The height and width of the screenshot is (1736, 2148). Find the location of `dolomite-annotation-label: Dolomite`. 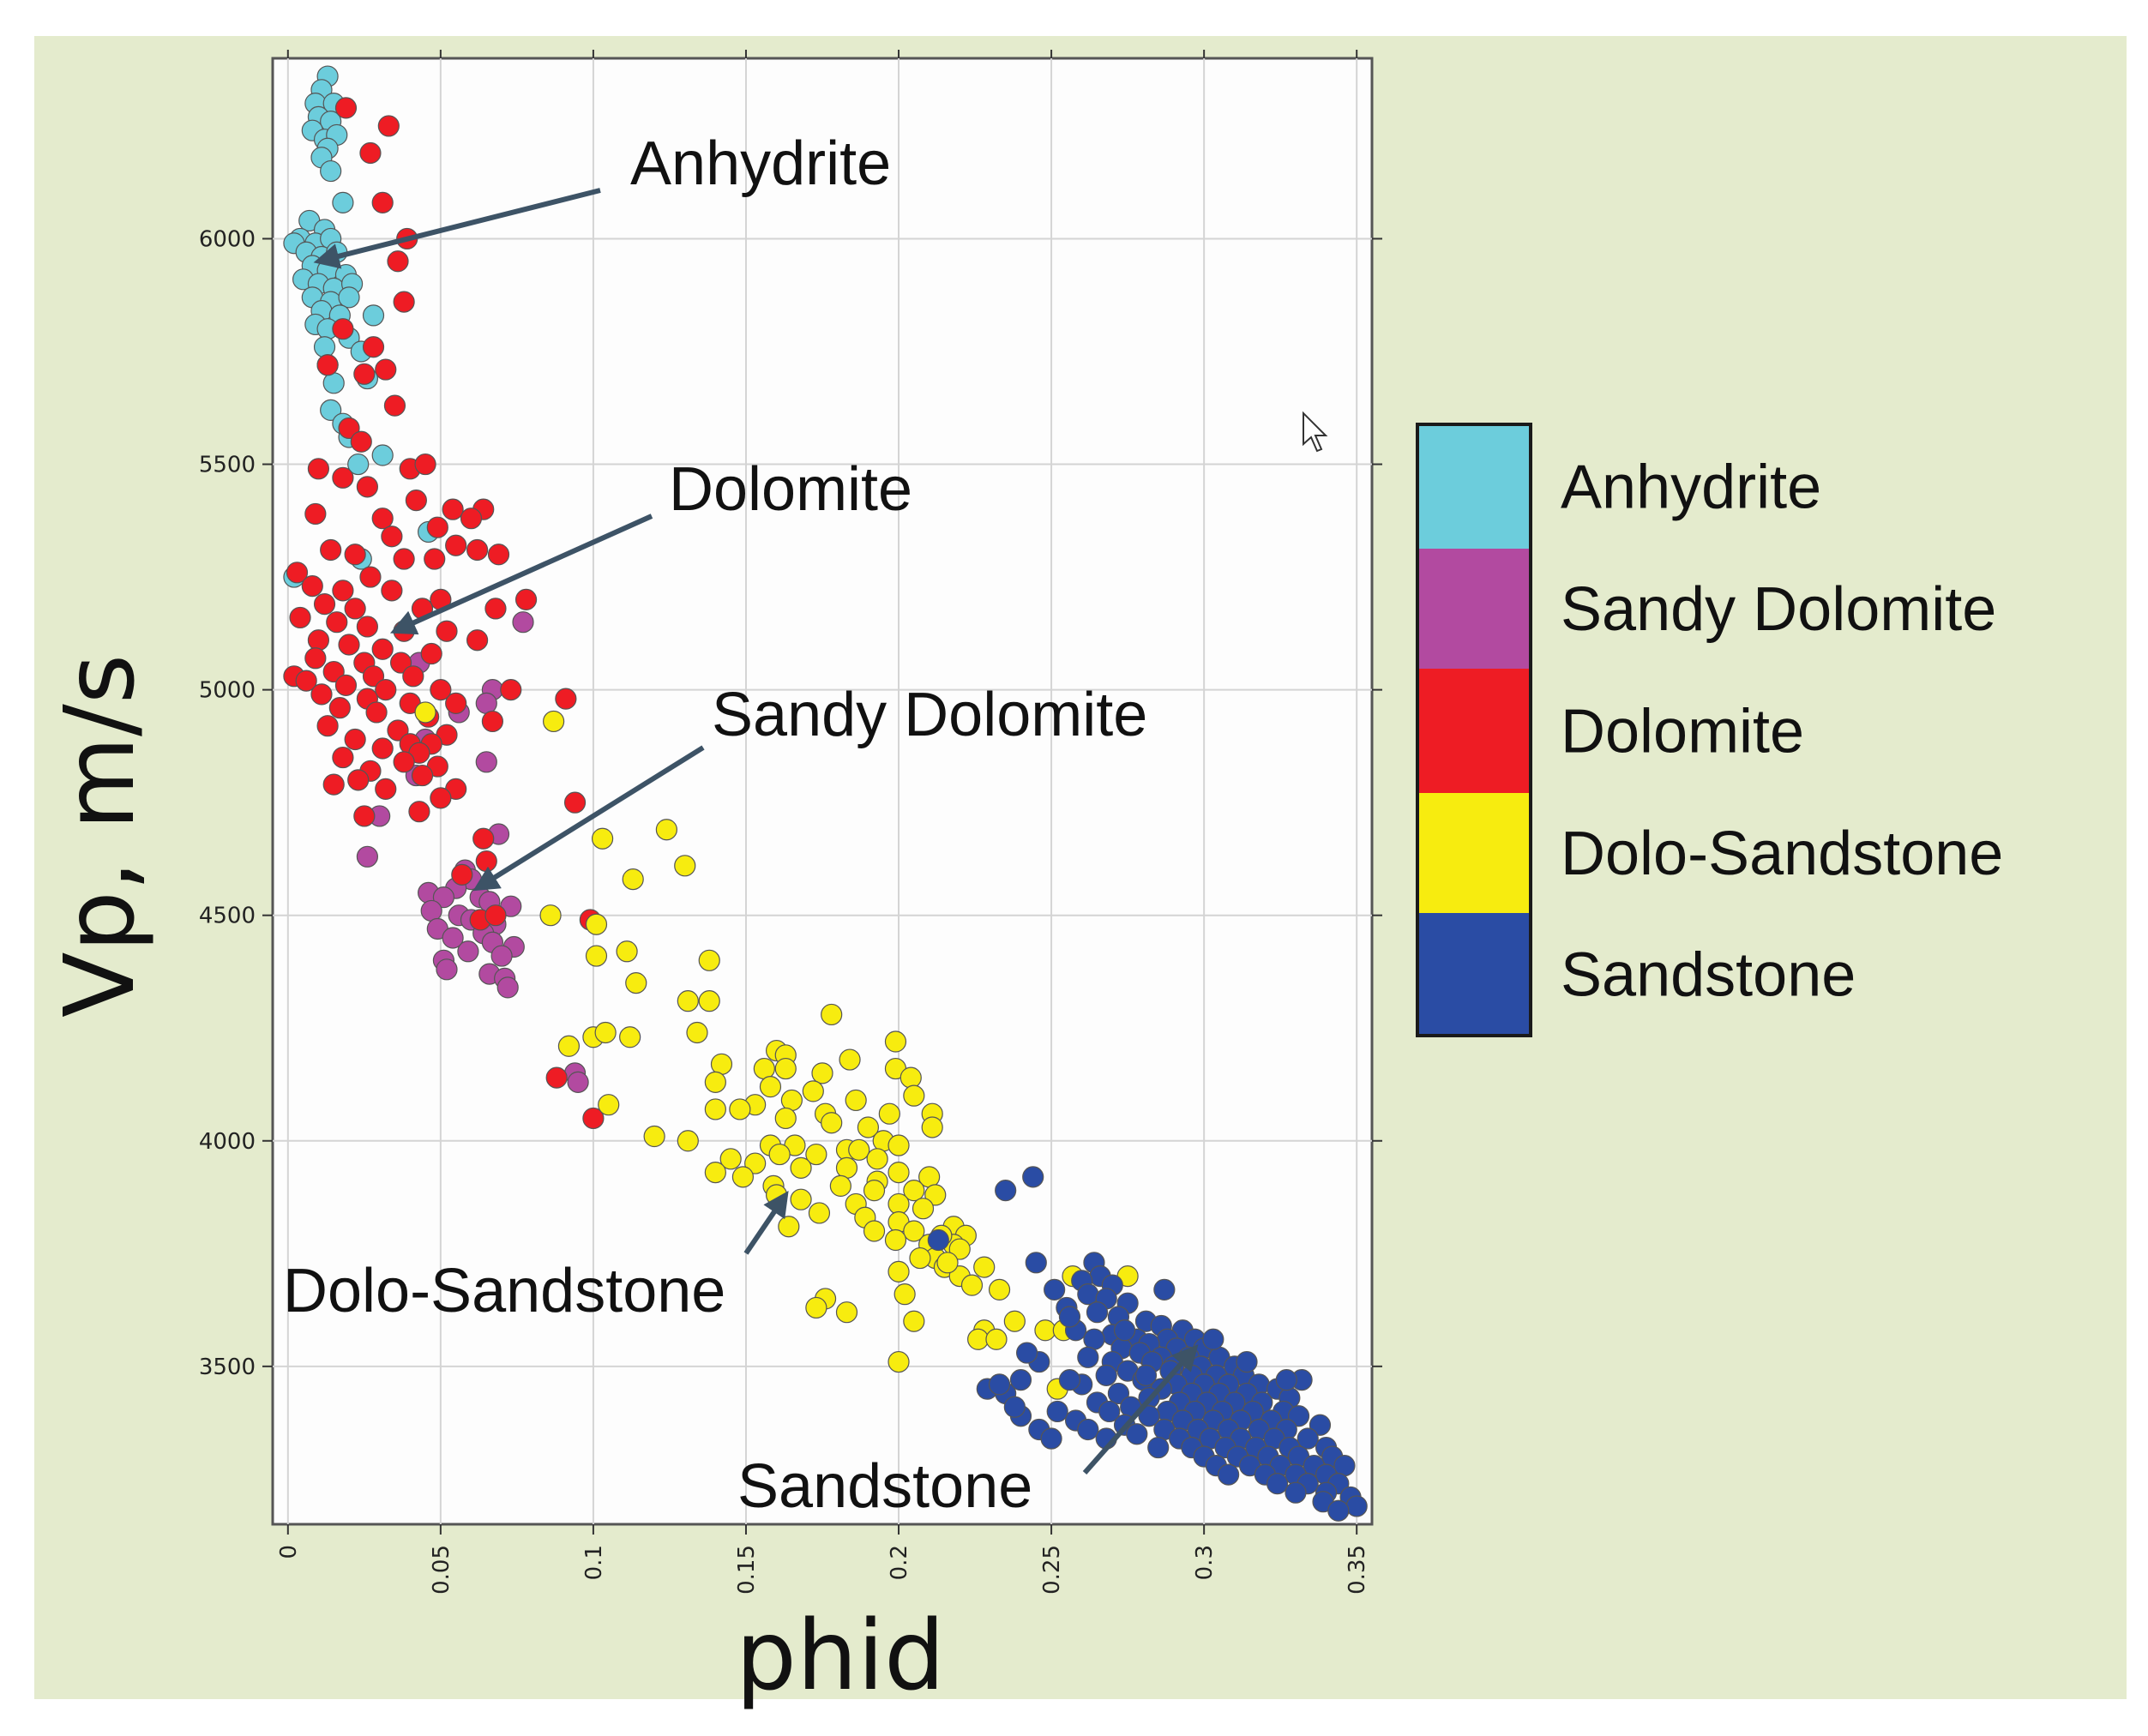

dolomite-annotation-label: Dolomite is located at coordinates (790, 489).